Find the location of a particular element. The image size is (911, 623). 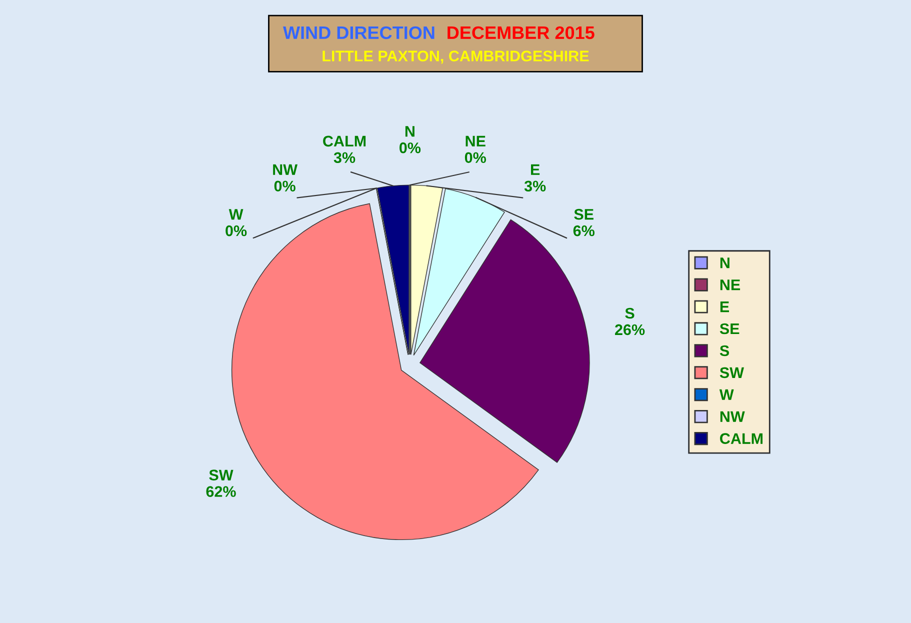

category-label: W is located at coordinates (236, 214).